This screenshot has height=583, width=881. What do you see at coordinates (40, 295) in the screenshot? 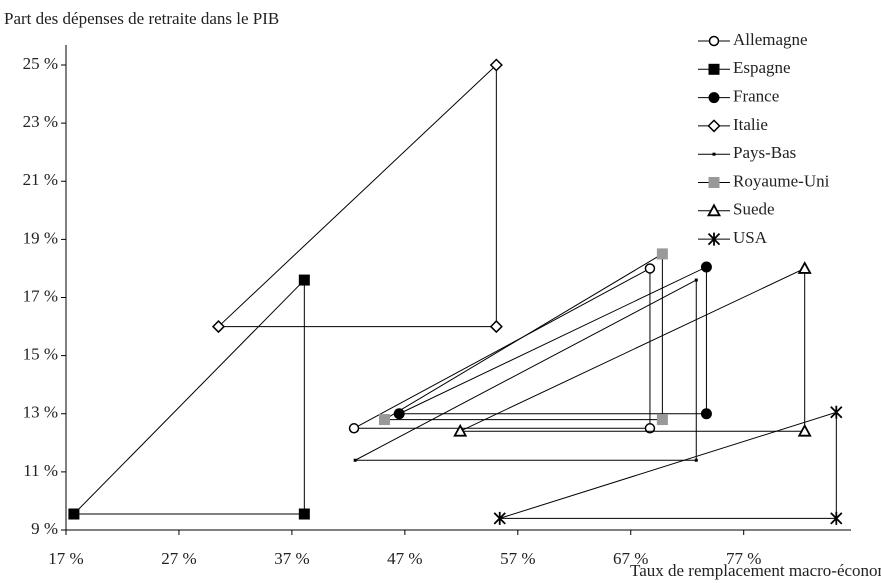
I see `y-tick-label: 17 %` at bounding box center [40, 295].